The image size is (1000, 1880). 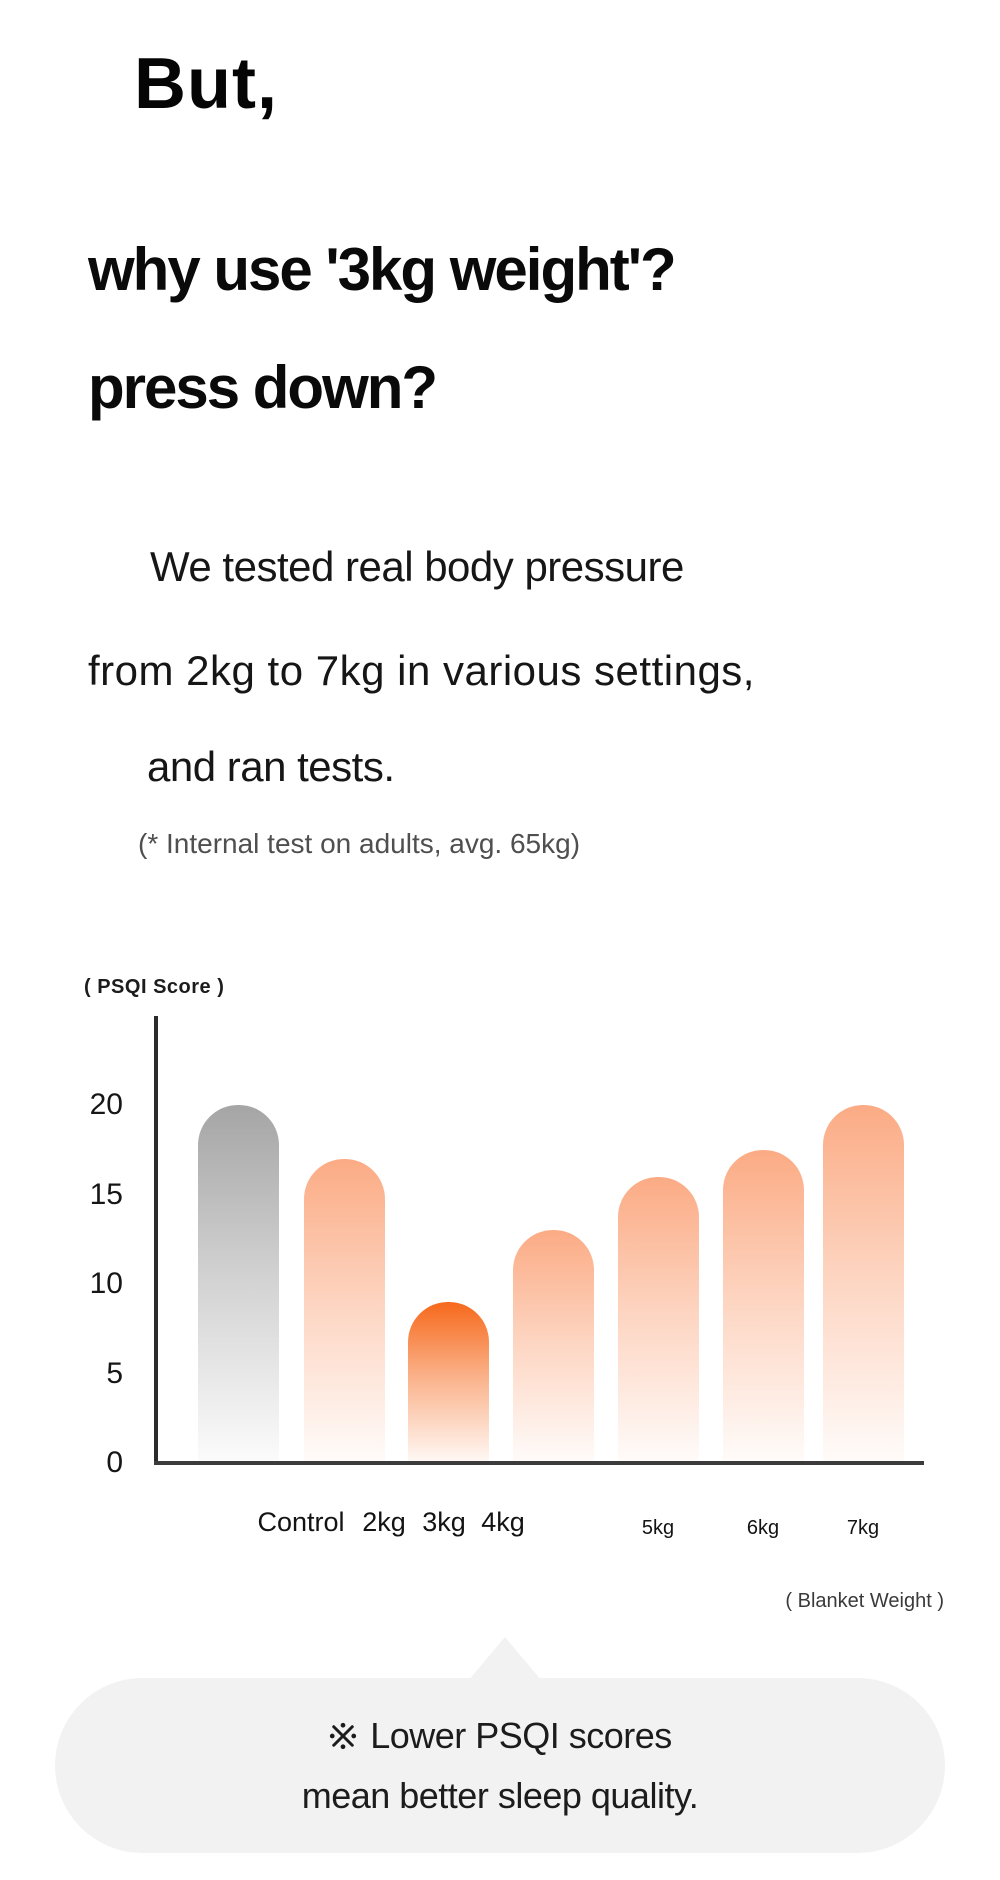 I want to click on callout-line2: mean better sleep quality., so click(x=500, y=1795).